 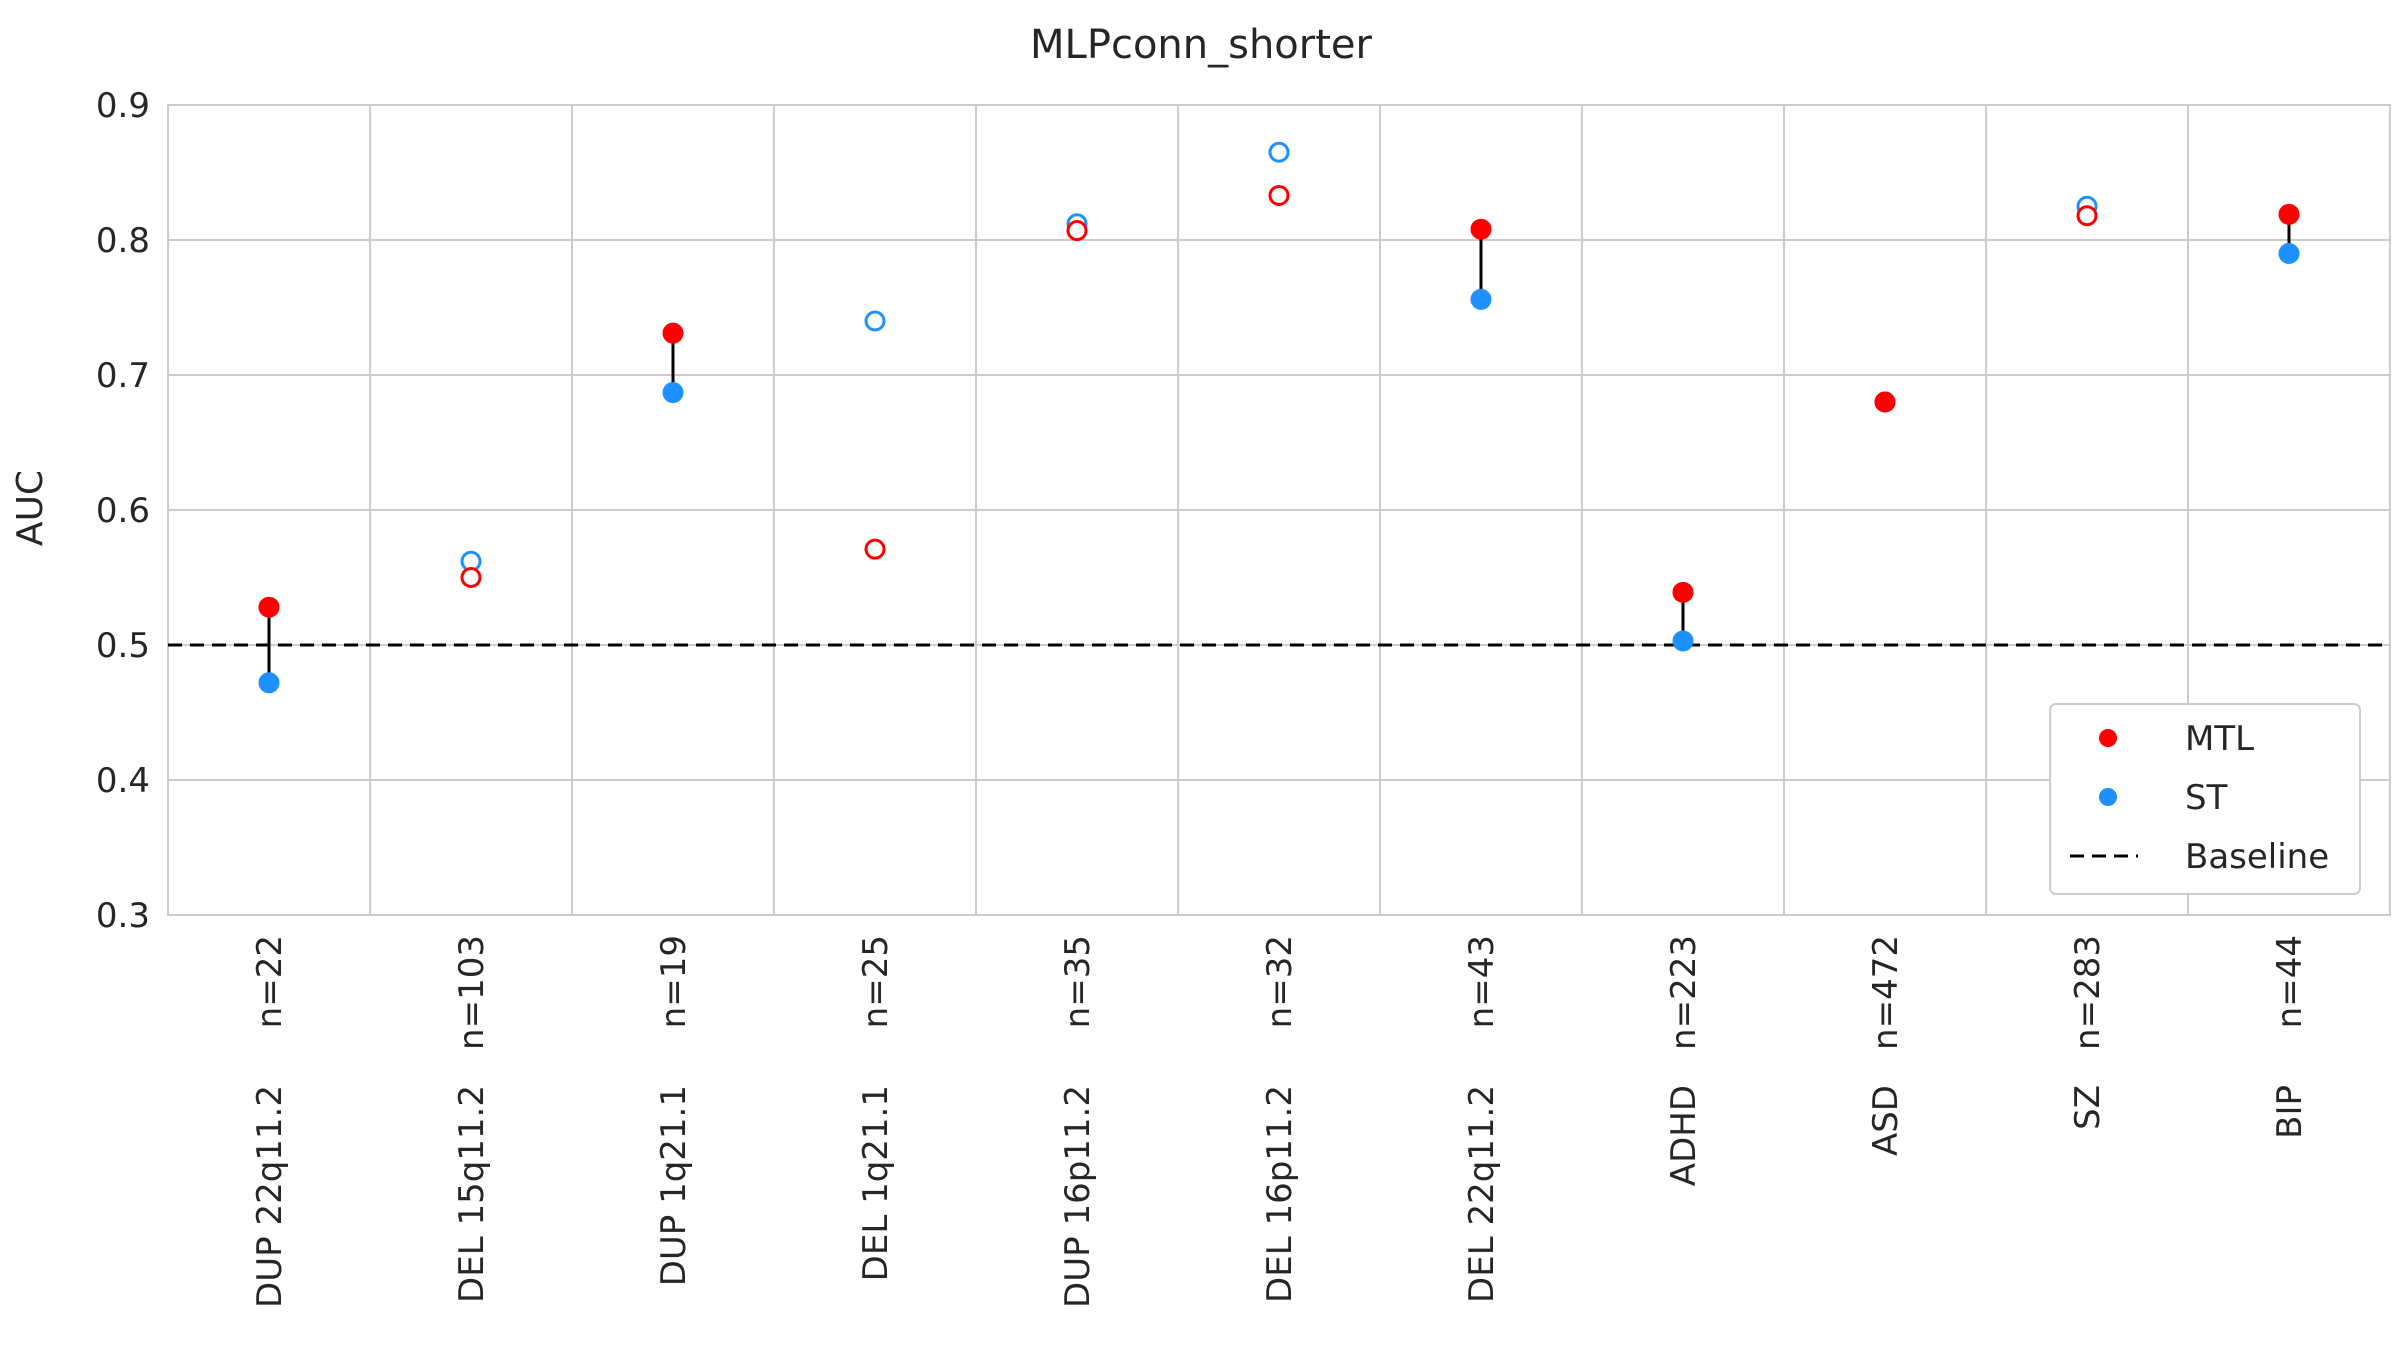 What do you see at coordinates (674, 1185) in the screenshot?
I see `category-label: DUP 1q21.1` at bounding box center [674, 1185].